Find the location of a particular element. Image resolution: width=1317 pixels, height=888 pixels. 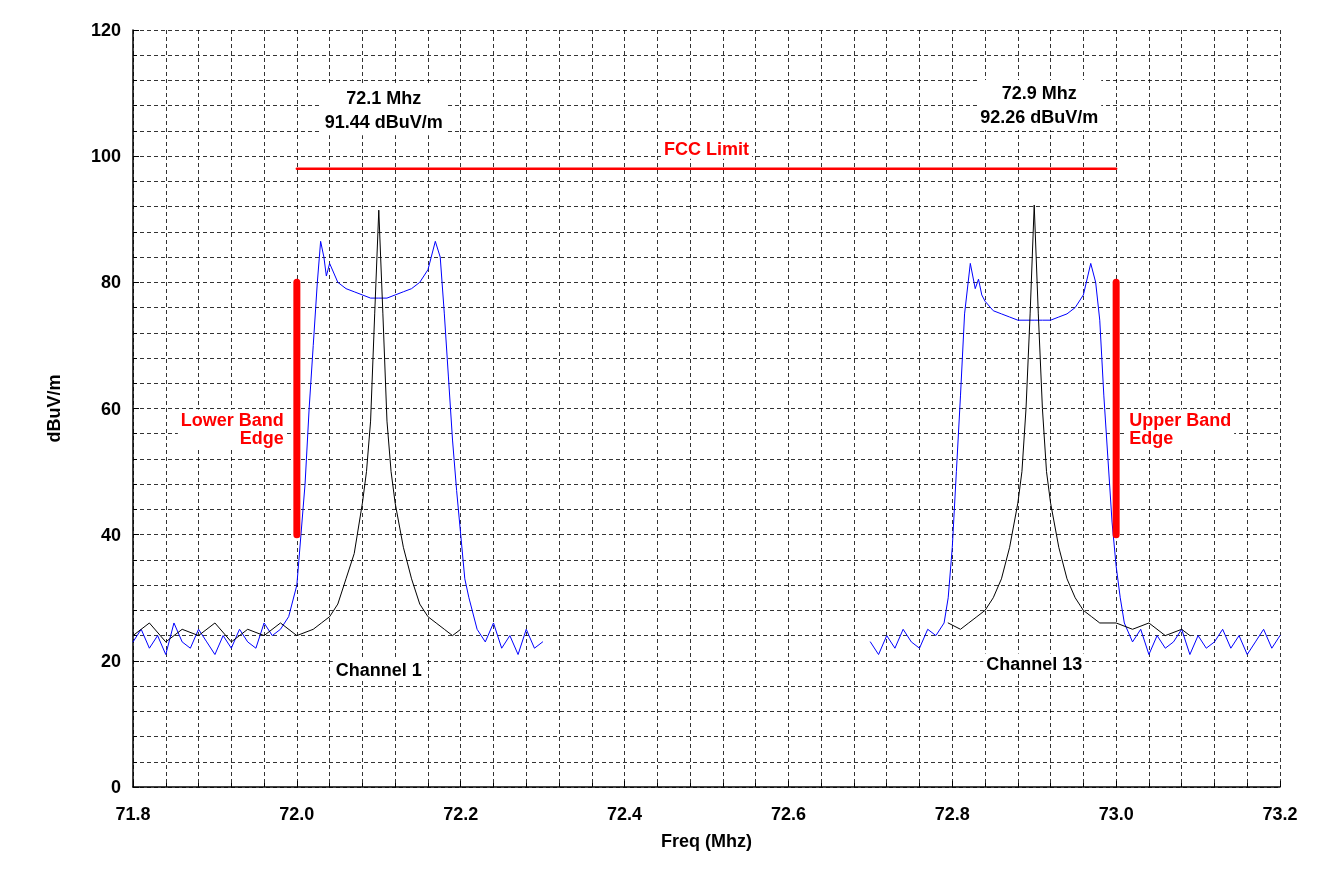

y-tick-label: 20 is located at coordinates (110, 660).